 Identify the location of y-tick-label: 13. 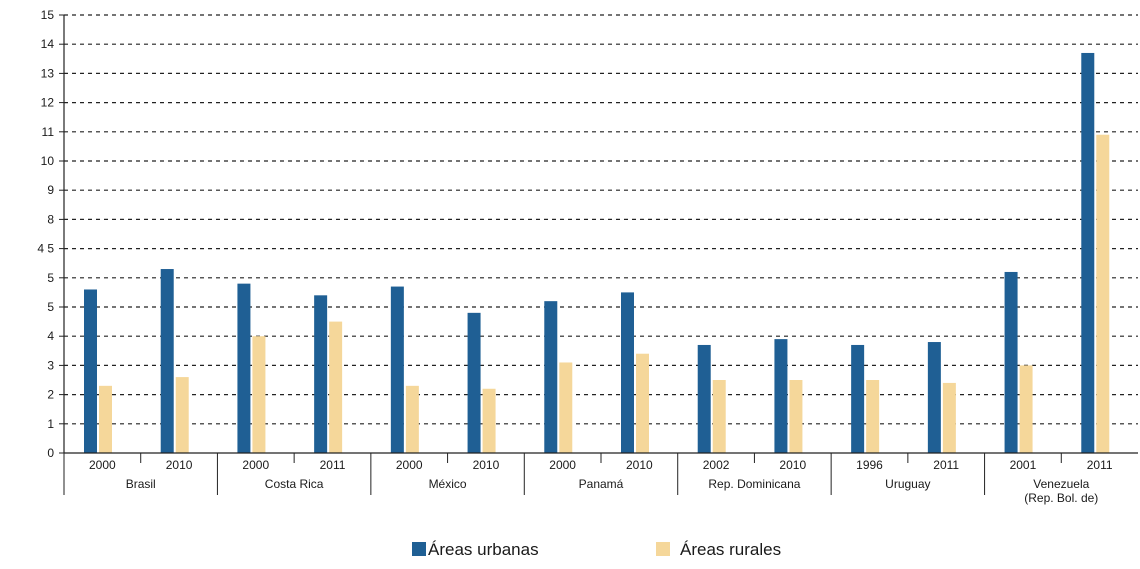
(48, 73).